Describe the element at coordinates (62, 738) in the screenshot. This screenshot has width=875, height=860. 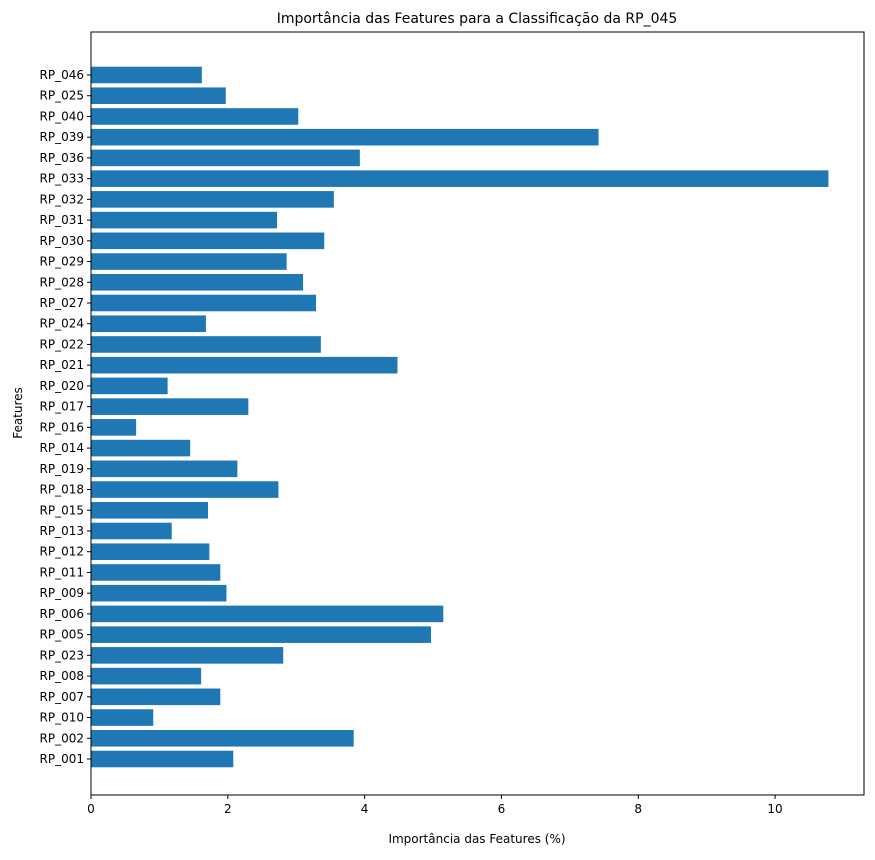
I see `y-tick-label: RP_002` at that location.